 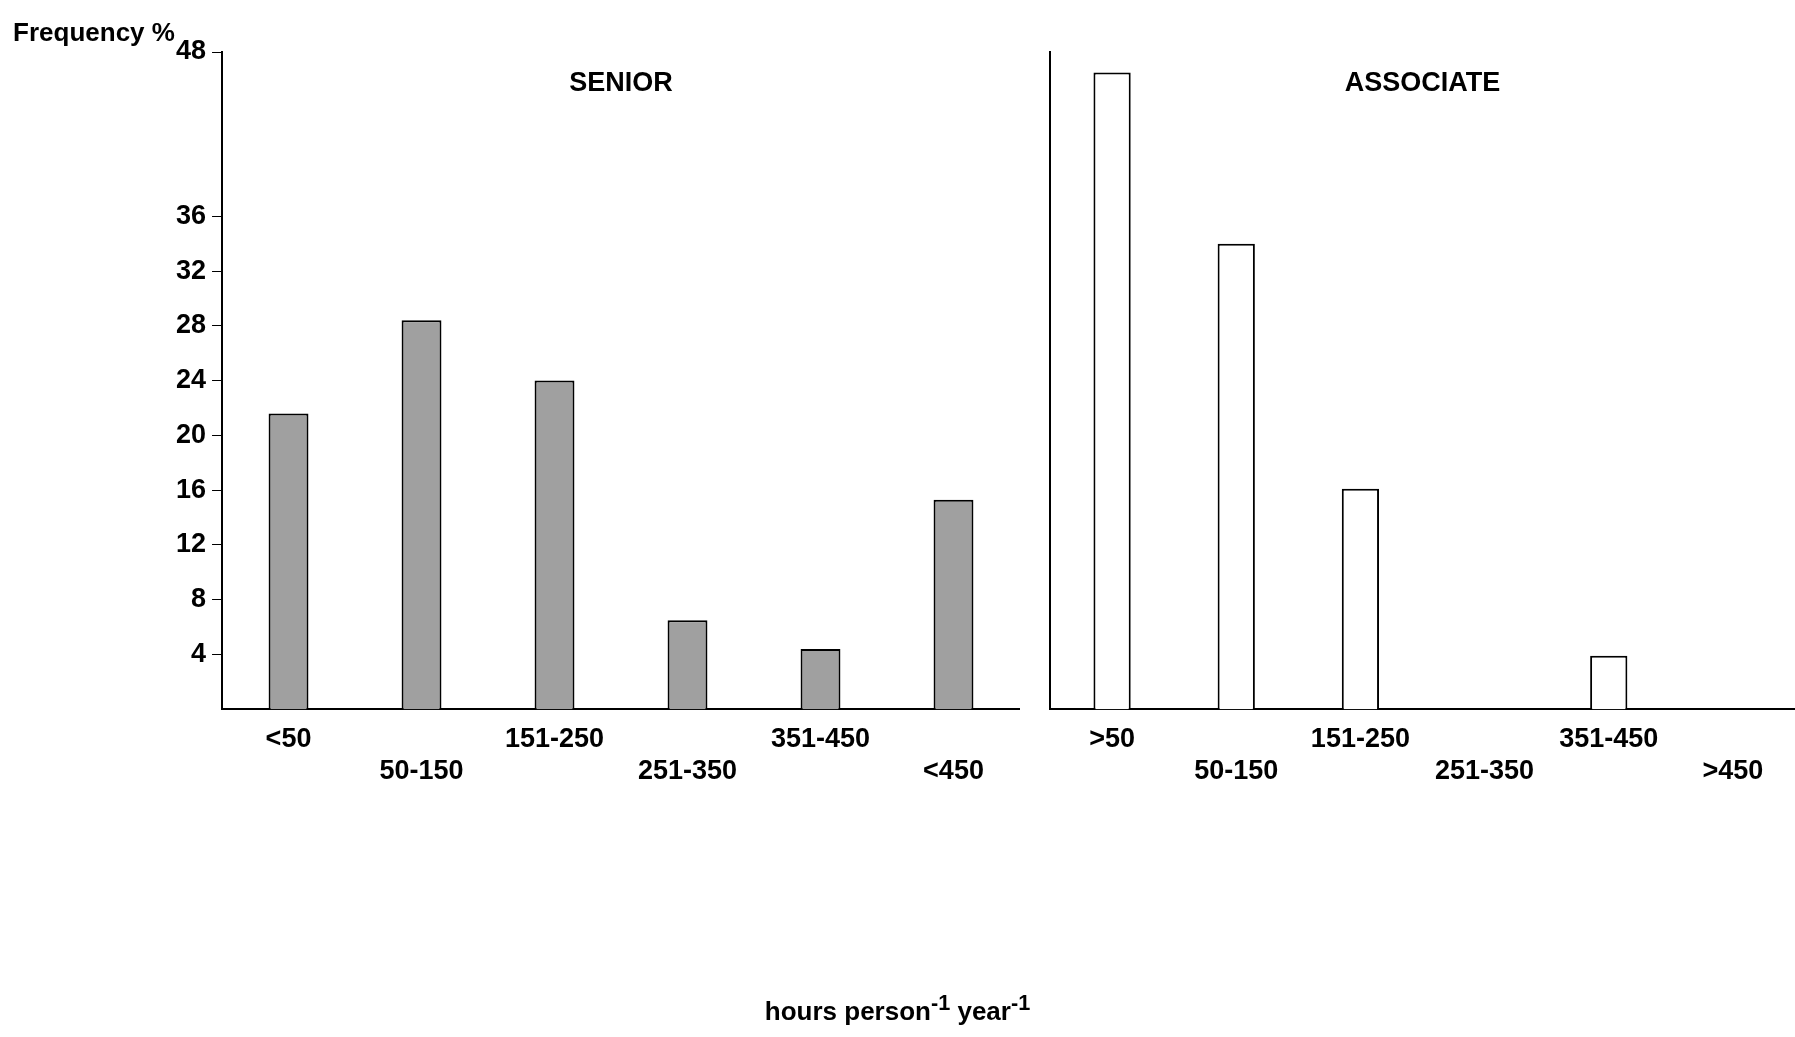 I want to click on text: SENIOR, so click(x=621, y=81).